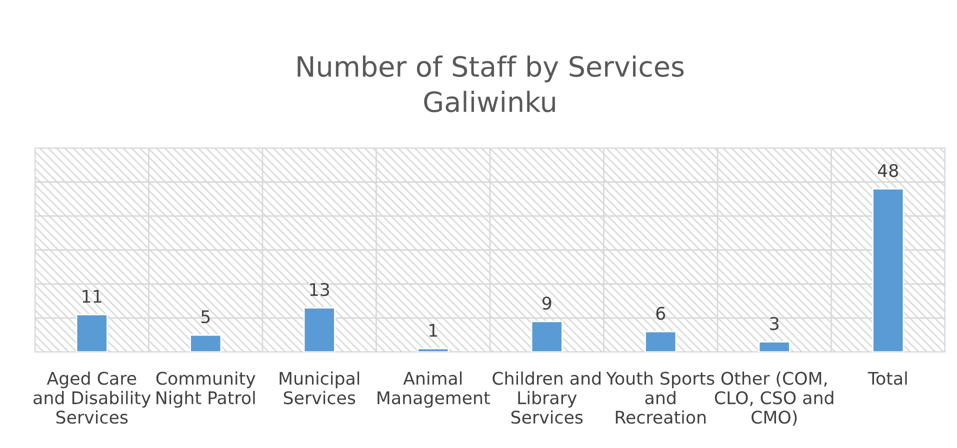  What do you see at coordinates (546, 397) in the screenshot?
I see `x-tick-label: Children and Library Services` at bounding box center [546, 397].